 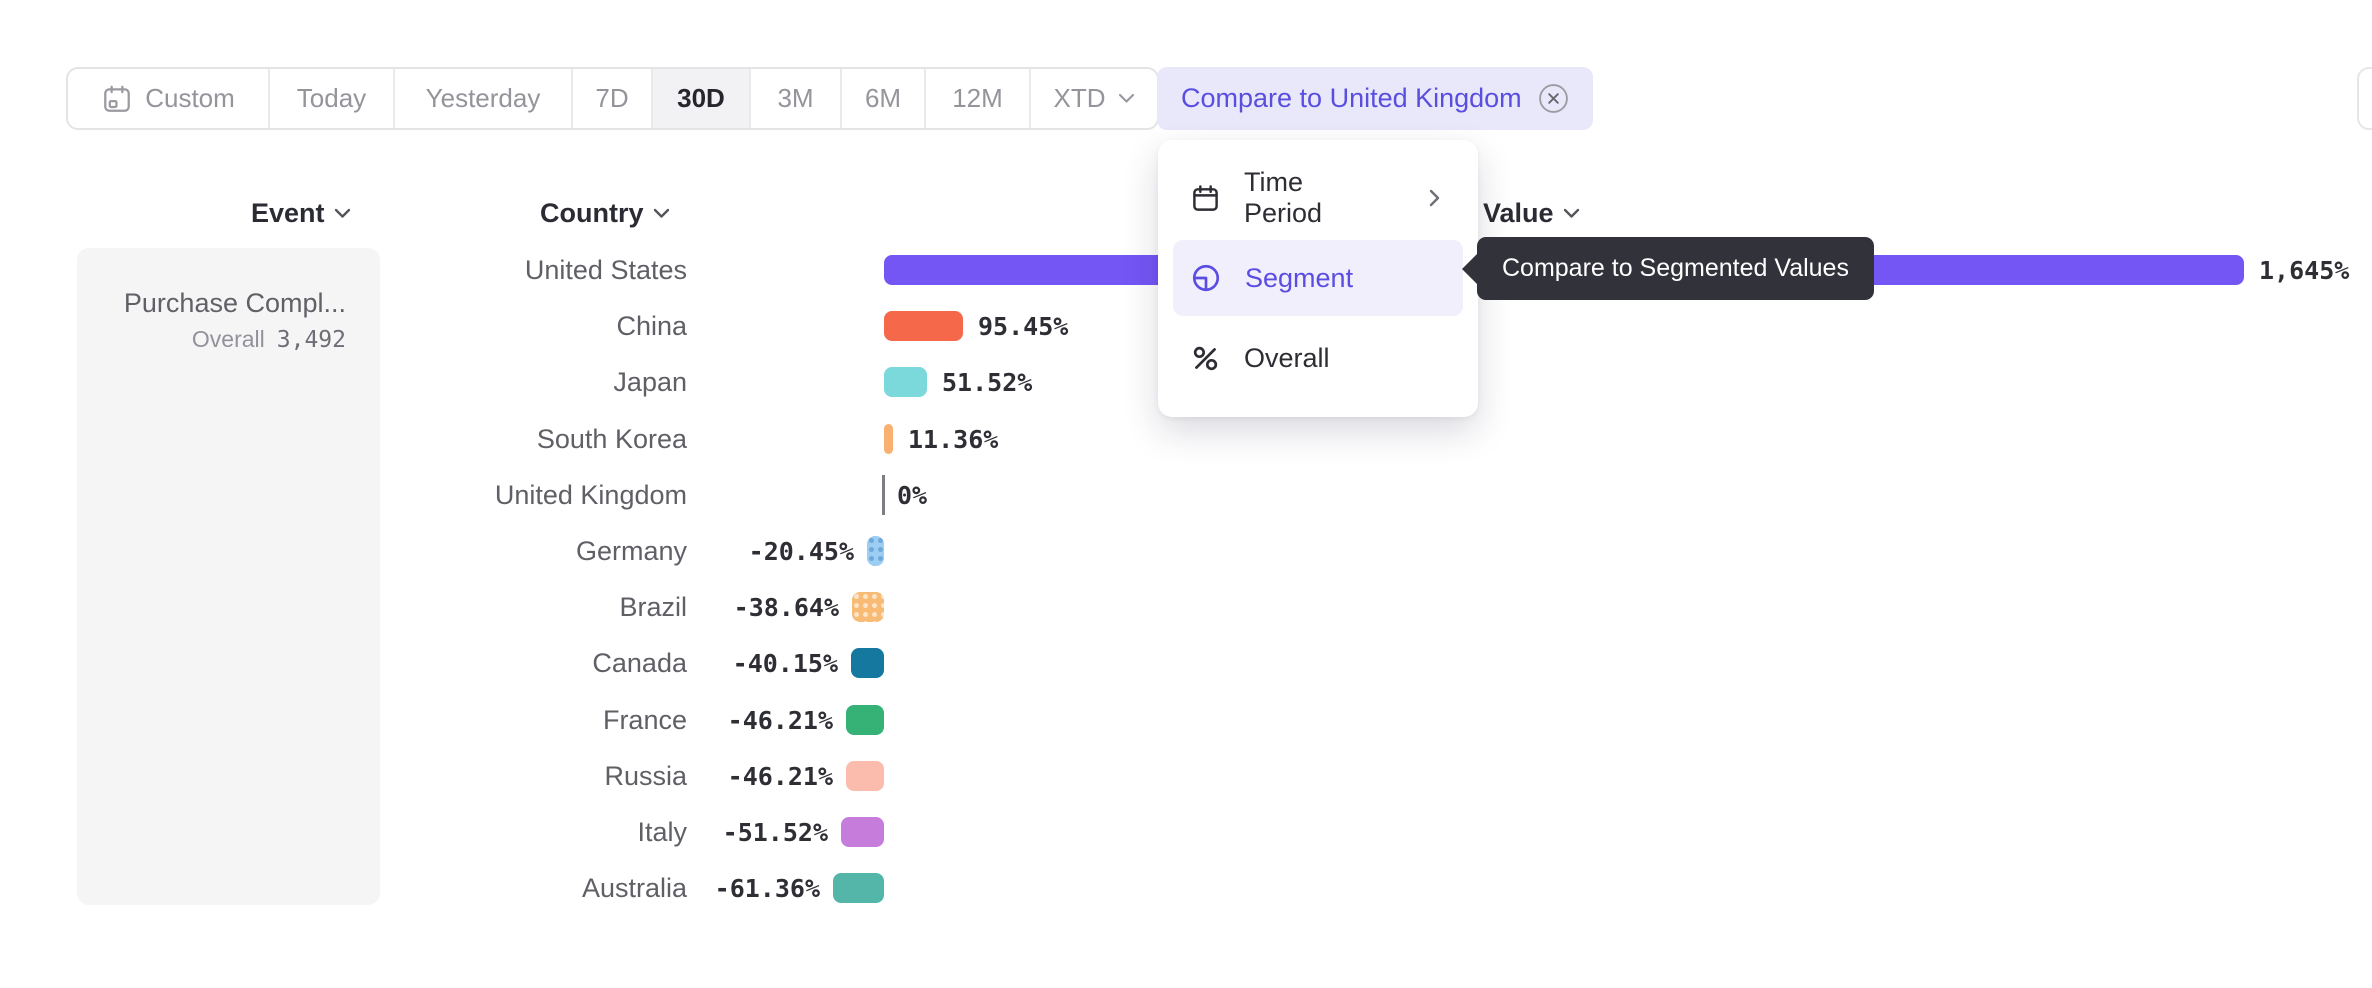 What do you see at coordinates (1186, 495) in the screenshot?
I see `chart-row: United Kingdom 0%` at bounding box center [1186, 495].